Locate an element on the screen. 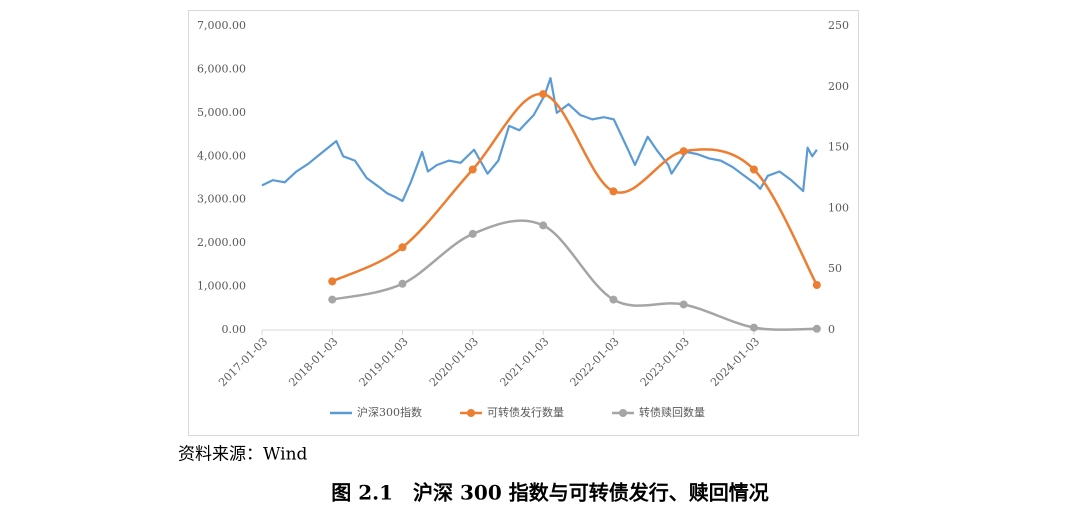 Image resolution: width=1080 pixels, height=512 pixels. y-tick-label: 6,000.00 is located at coordinates (221, 68).